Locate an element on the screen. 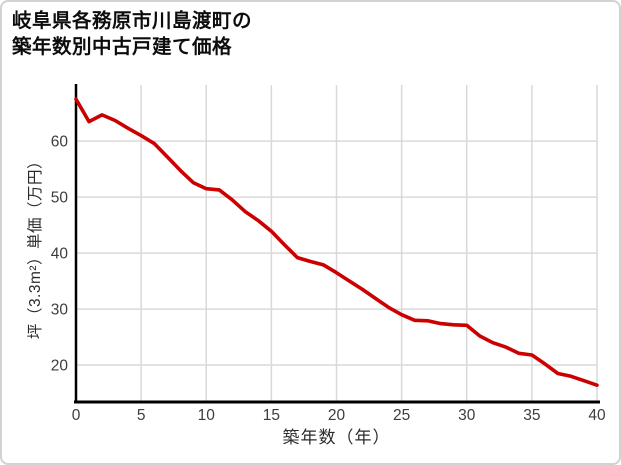  chart-title: 岐阜県各務原市川島渡町の 築年数別中古戸建て価格 is located at coordinates (132, 34).